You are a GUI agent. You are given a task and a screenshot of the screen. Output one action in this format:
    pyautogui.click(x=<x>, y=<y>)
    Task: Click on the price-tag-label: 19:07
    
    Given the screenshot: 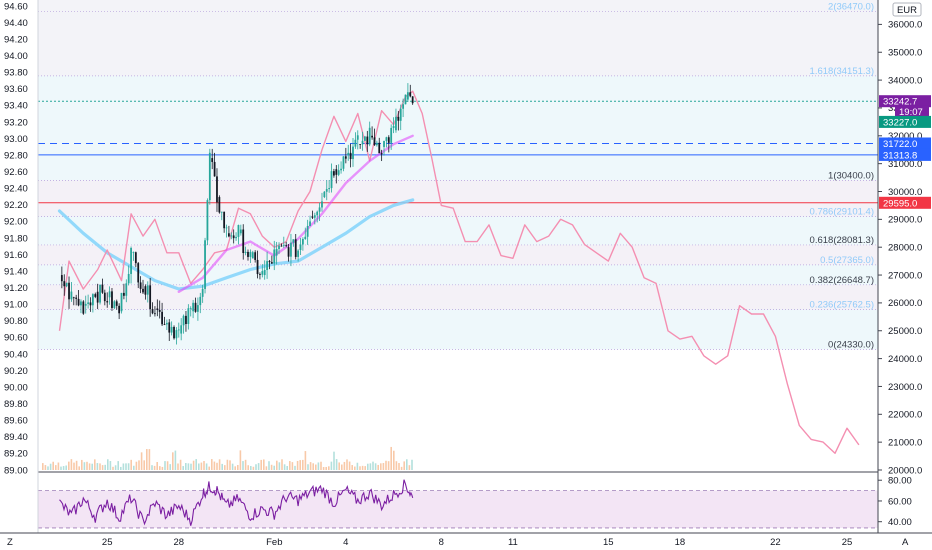 What is the action you would take?
    pyautogui.click(x=911, y=112)
    